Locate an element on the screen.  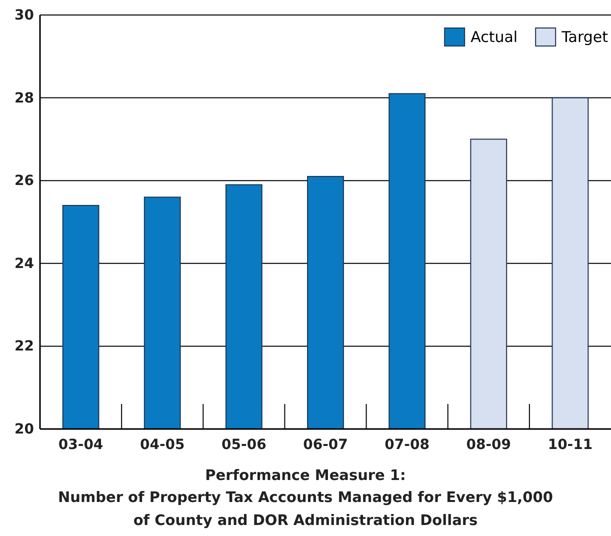
x-tick-label: 03-04 is located at coordinates (81, 444).